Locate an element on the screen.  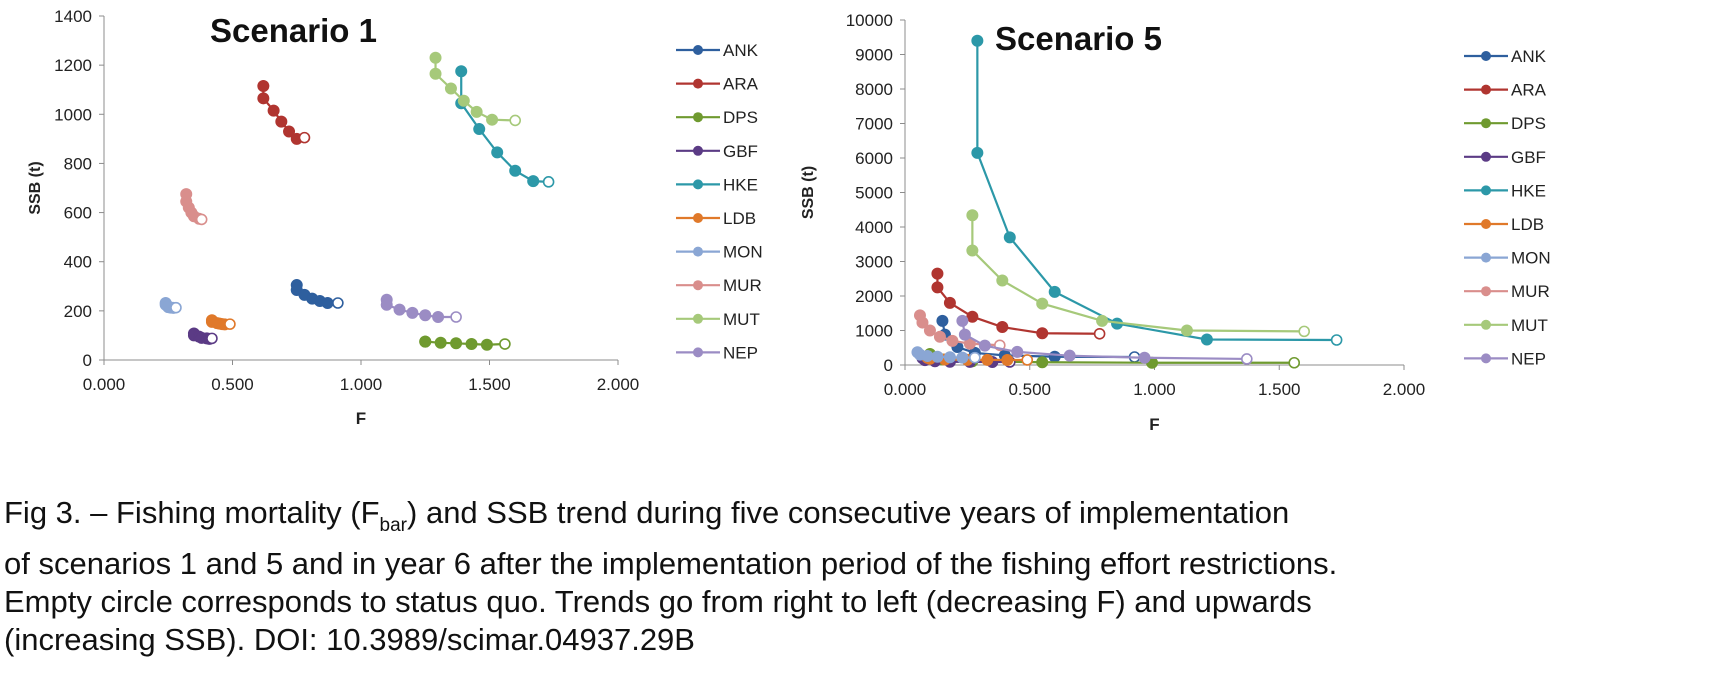
x-tick-label: 1.000 is located at coordinates (1154, 389).